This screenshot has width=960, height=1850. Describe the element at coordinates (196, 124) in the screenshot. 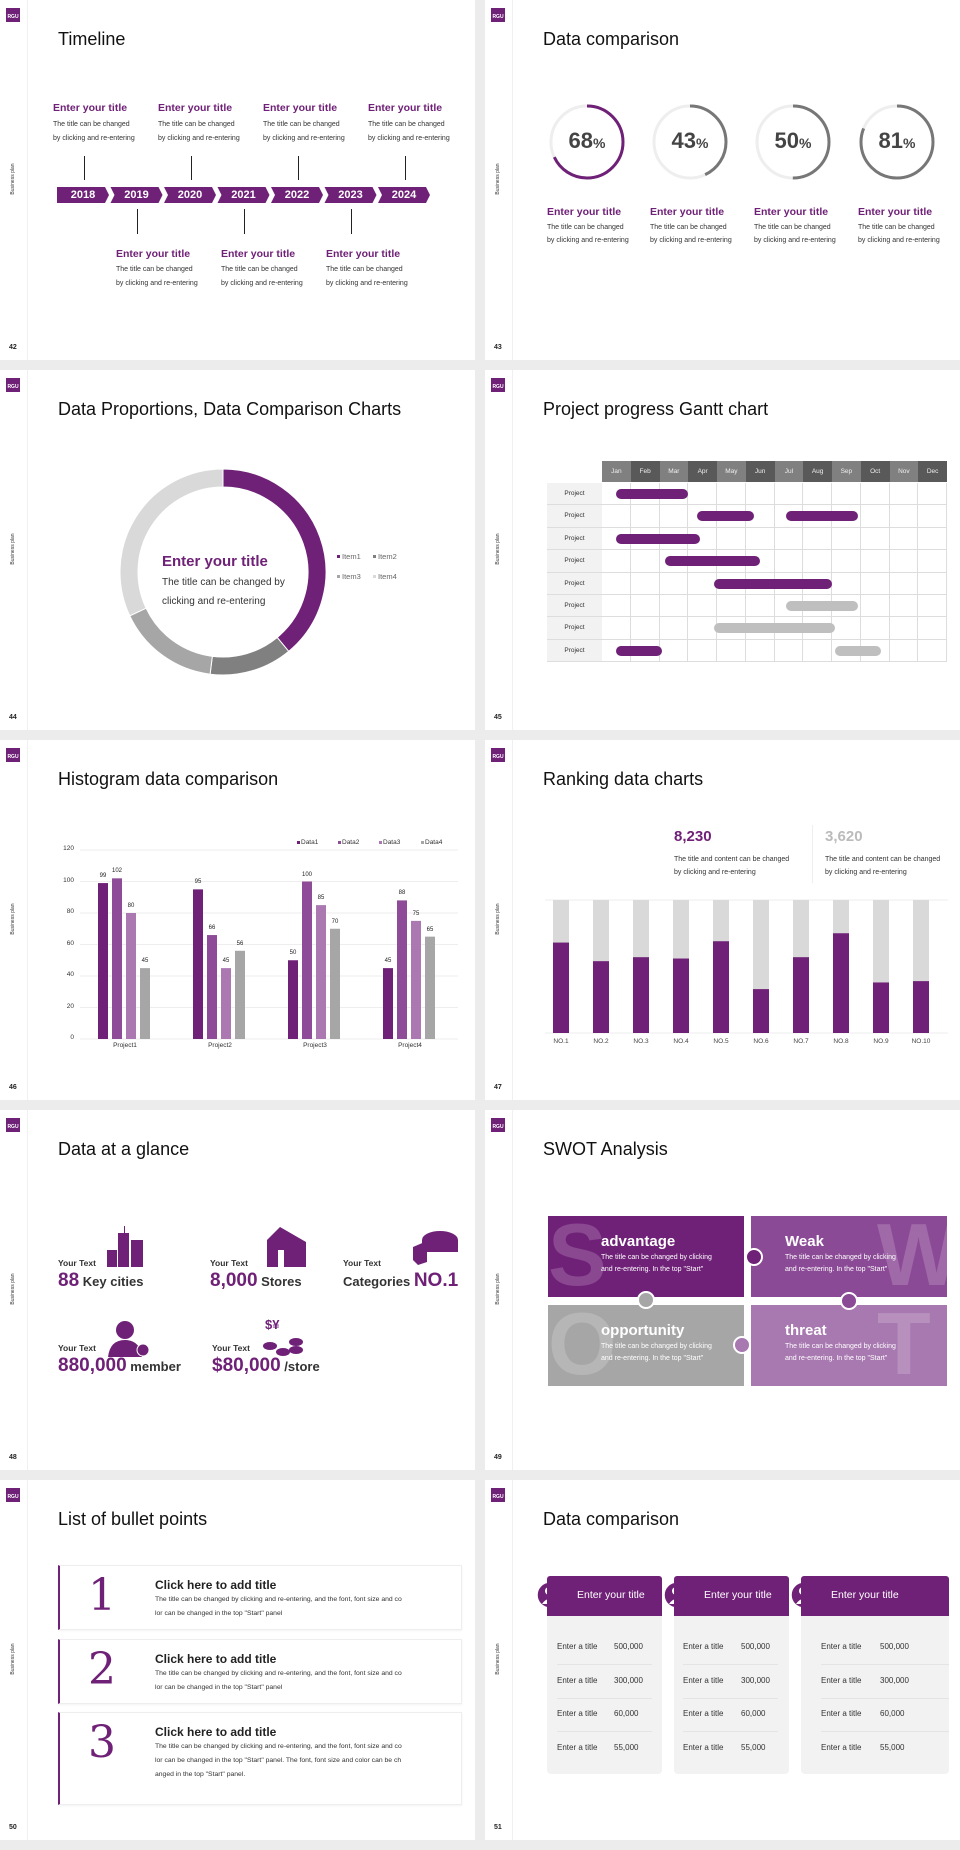

I see `timeline-item-desc: The title can be changed` at that location.